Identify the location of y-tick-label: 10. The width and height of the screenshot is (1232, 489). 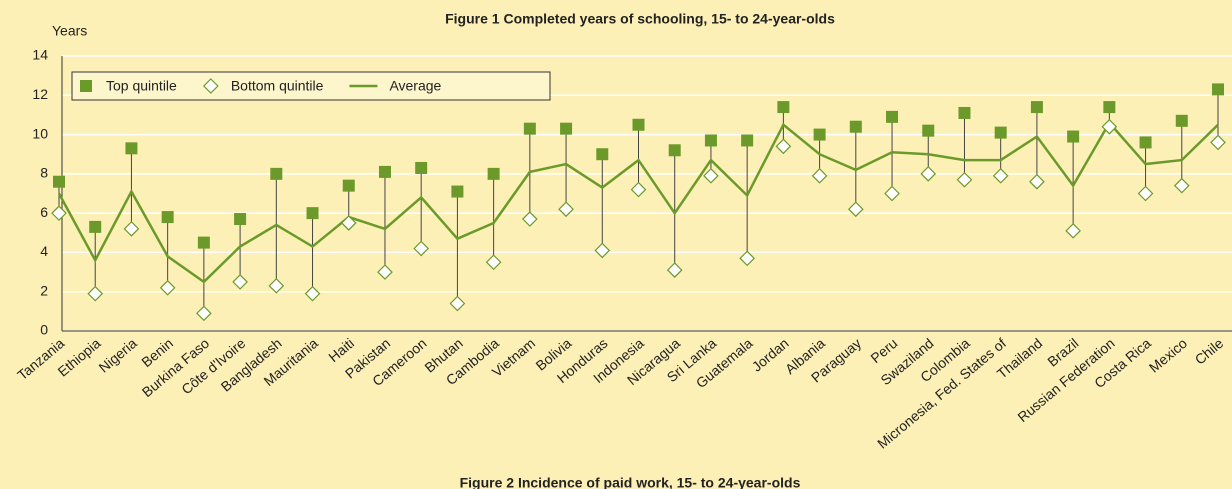
(40, 133).